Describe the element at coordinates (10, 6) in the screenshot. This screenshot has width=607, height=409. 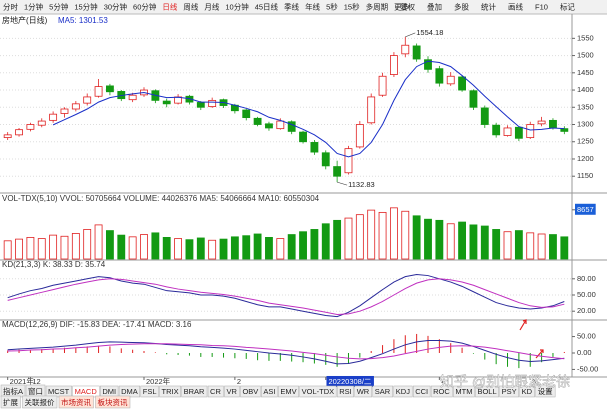
I see `period-button: 分时` at that location.